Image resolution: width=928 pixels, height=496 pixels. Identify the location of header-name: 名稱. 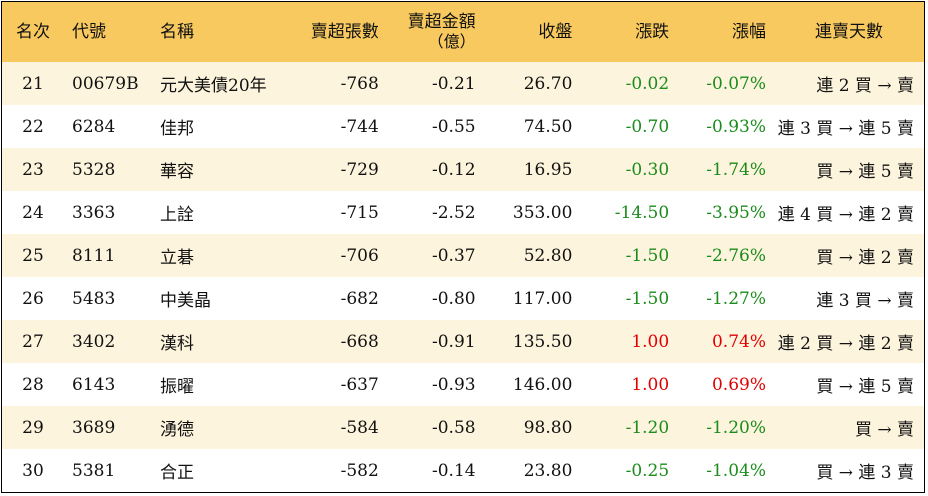
(177, 32).